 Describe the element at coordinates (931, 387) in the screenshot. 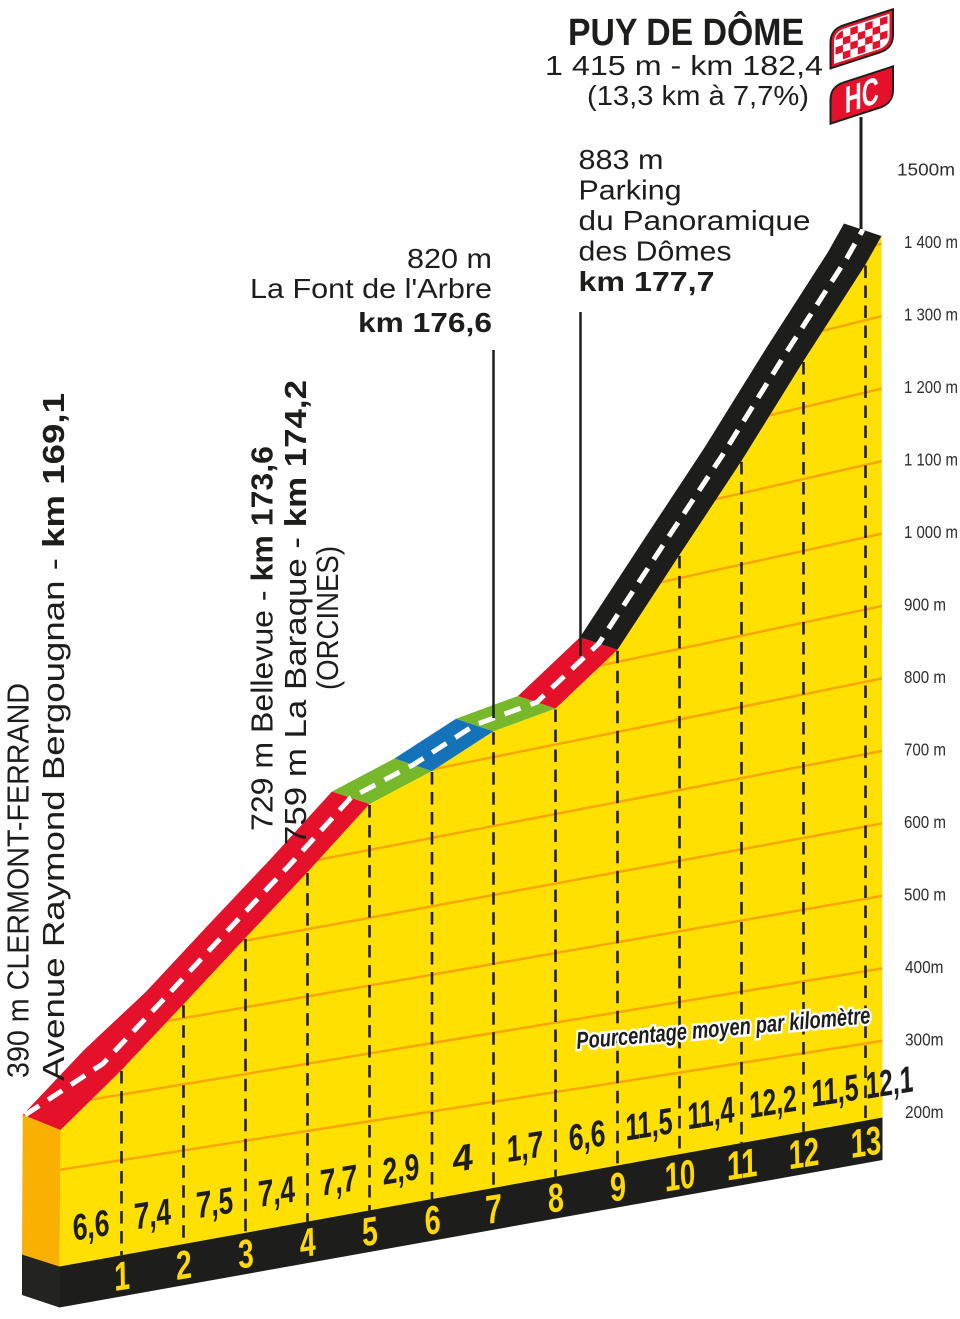

I see `svg-text: 1 200 m` at that location.